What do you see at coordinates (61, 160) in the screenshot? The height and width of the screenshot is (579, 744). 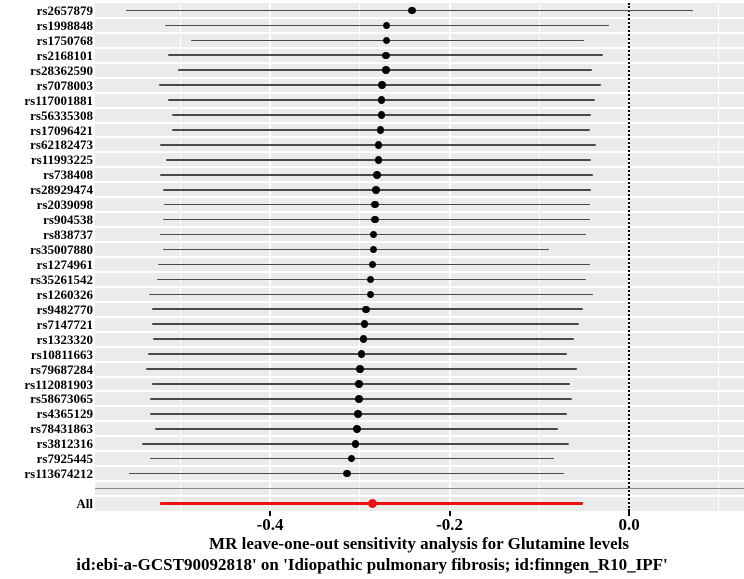 I see `snp-row-label: rs11993225` at bounding box center [61, 160].